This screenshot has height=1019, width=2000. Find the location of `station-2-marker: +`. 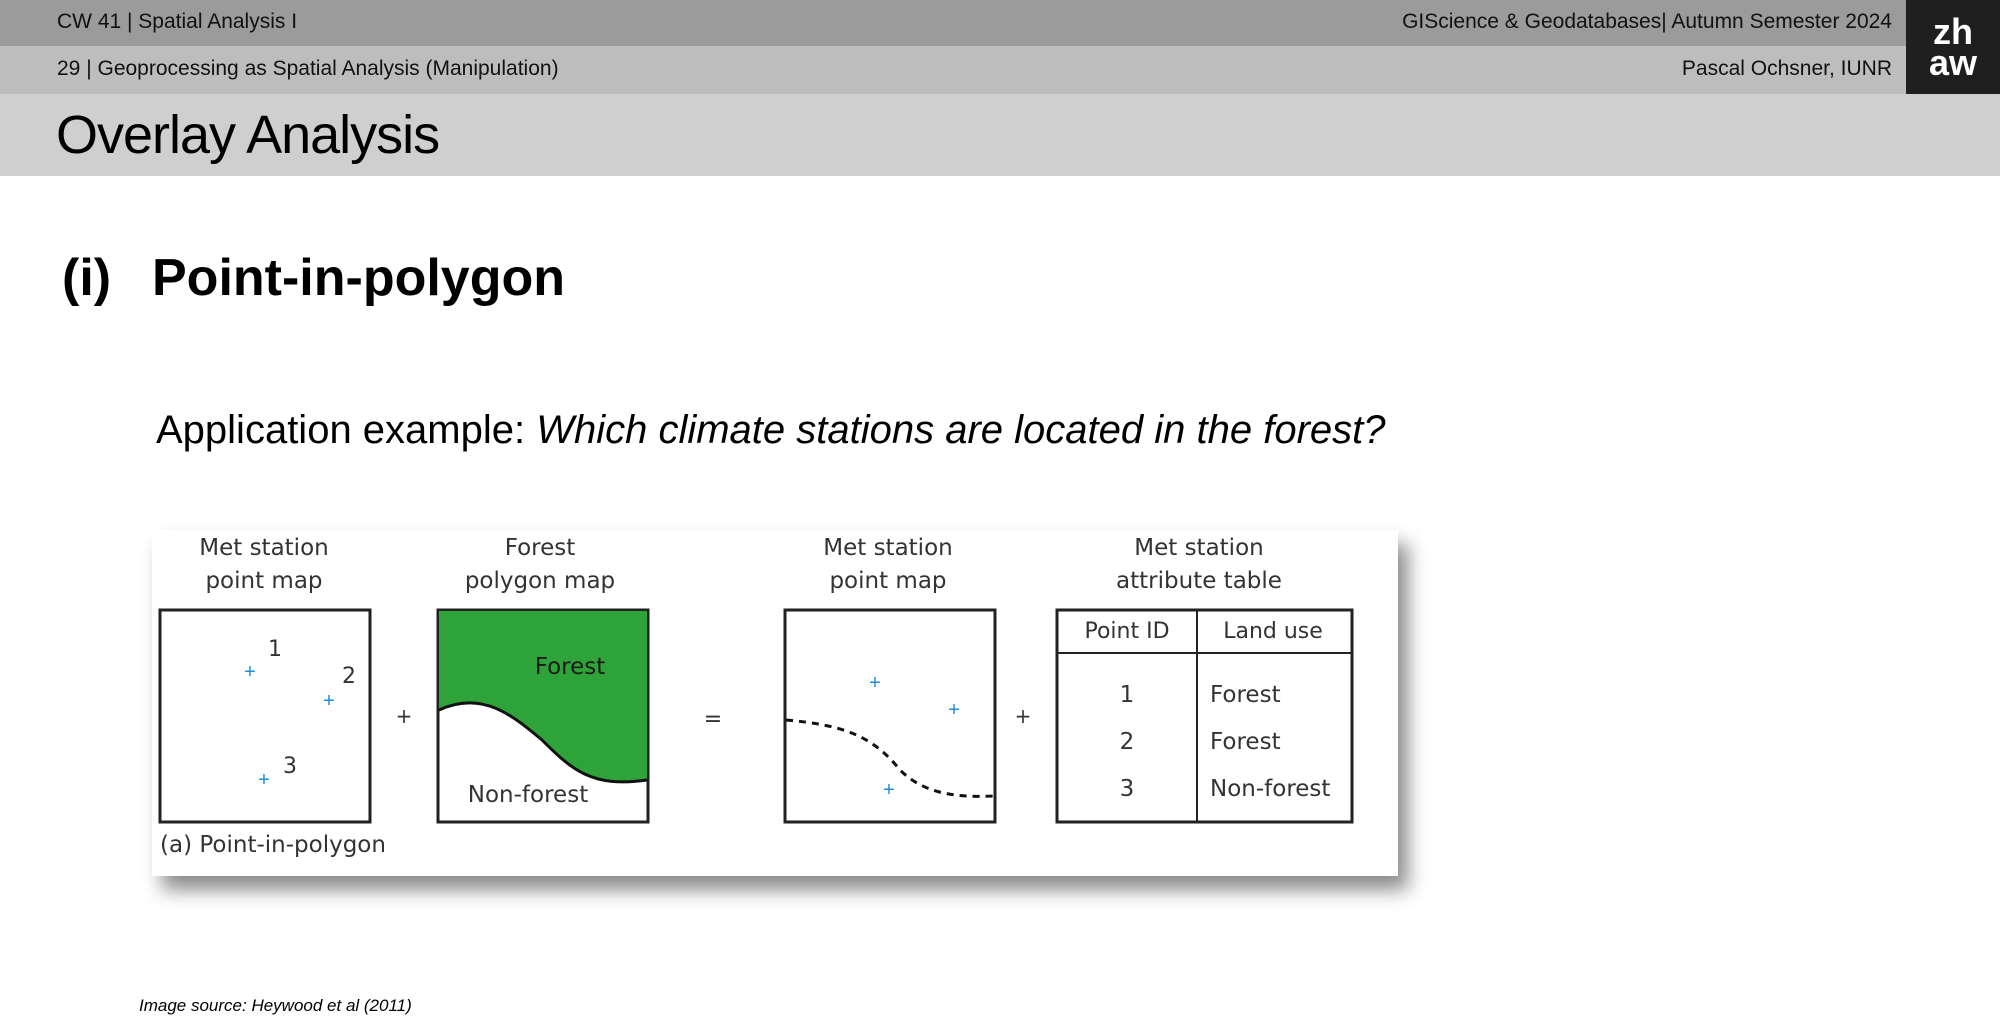

station-2-marker: + is located at coordinates (329, 701).